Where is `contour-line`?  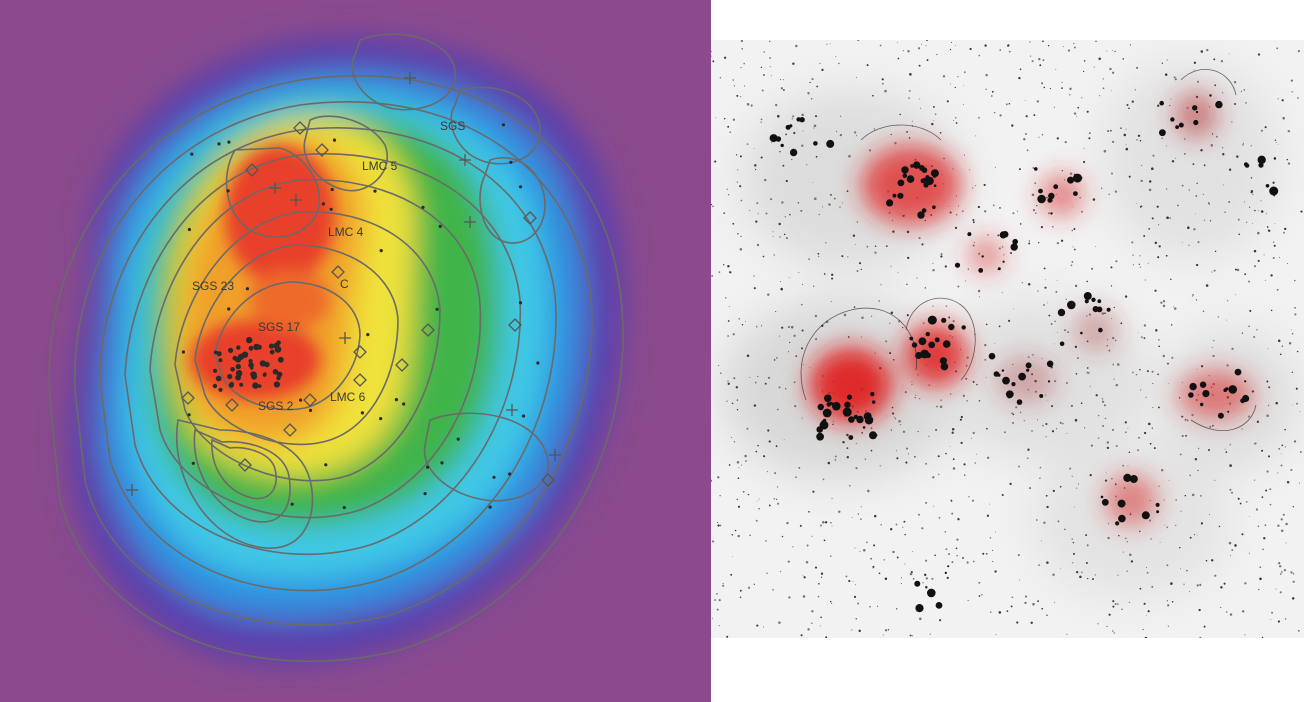 contour-line is located at coordinates (307, 346).